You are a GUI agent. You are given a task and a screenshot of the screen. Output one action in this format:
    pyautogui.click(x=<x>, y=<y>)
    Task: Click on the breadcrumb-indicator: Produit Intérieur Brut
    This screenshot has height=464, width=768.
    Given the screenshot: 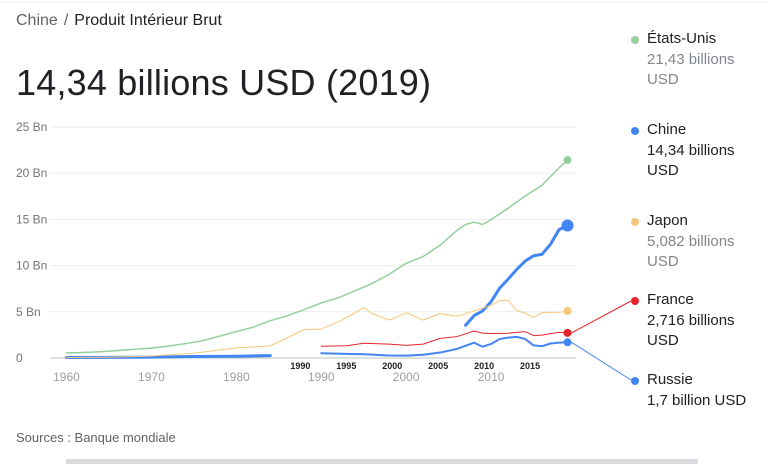 What is the action you would take?
    pyautogui.click(x=148, y=20)
    